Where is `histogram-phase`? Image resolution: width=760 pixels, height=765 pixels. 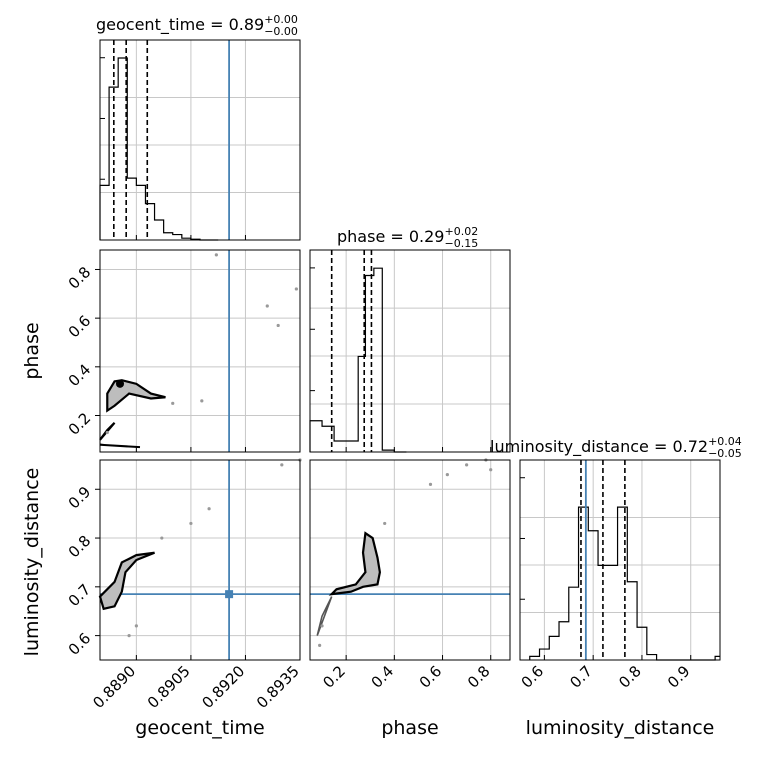
histogram-phase is located at coordinates (358, 360).